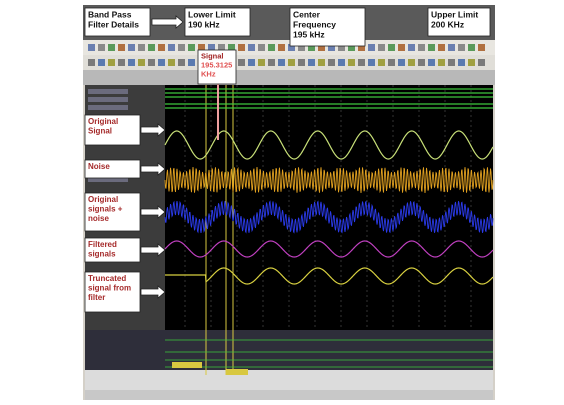 Image resolution: width=564 pixels, height=405 pixels. What do you see at coordinates (216, 65) in the screenshot?
I see `callout-line: 195.3125` at bounding box center [216, 65].